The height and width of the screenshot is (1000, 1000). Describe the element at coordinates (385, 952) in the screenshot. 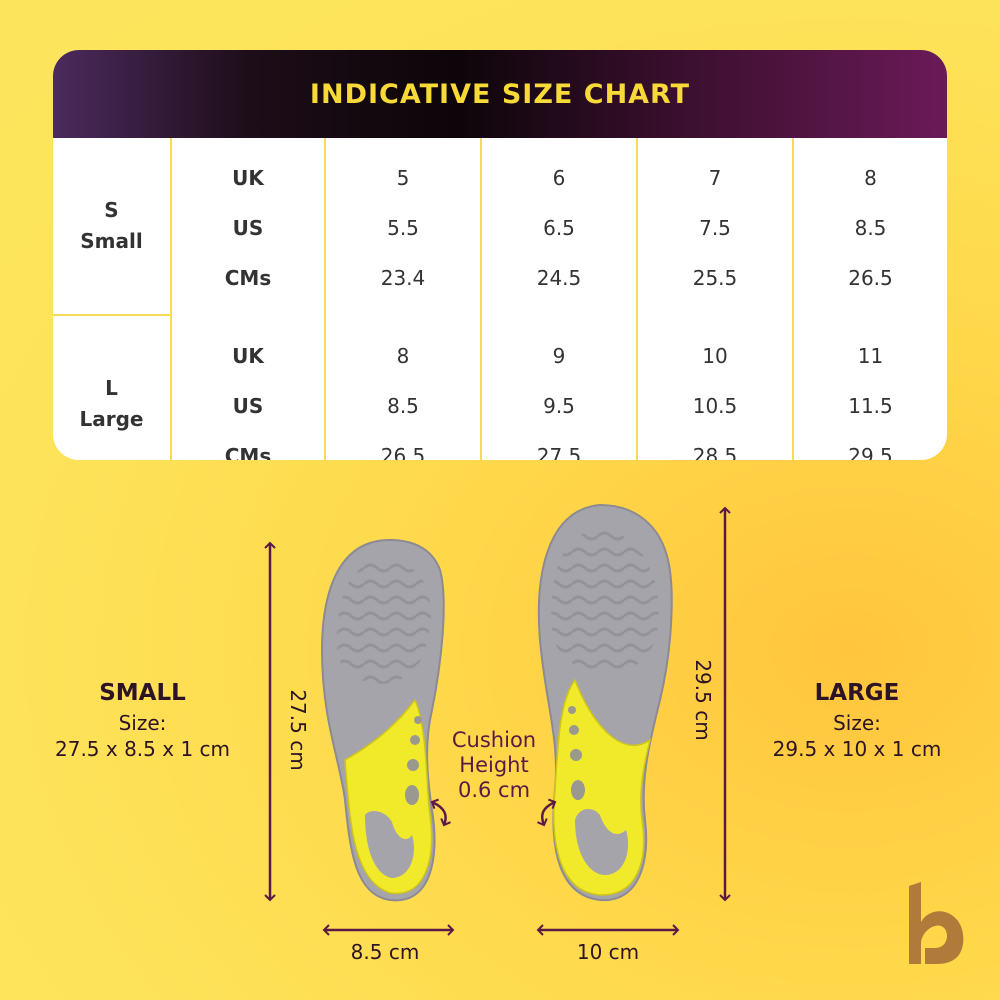

I see `small-width-label: 8.5 cm` at that location.